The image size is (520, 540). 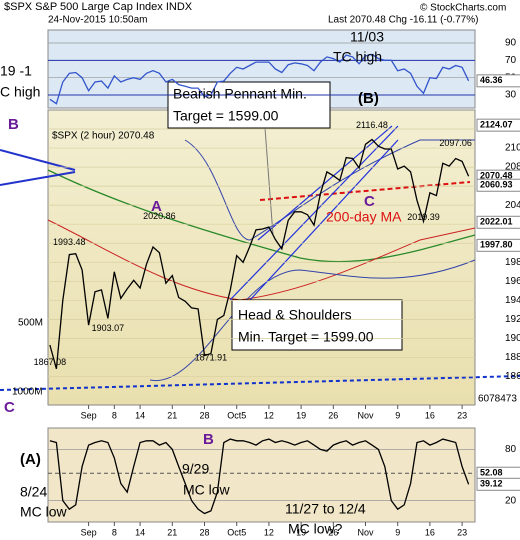 I want to click on value-tag-label: 1997.80, so click(x=496, y=245).